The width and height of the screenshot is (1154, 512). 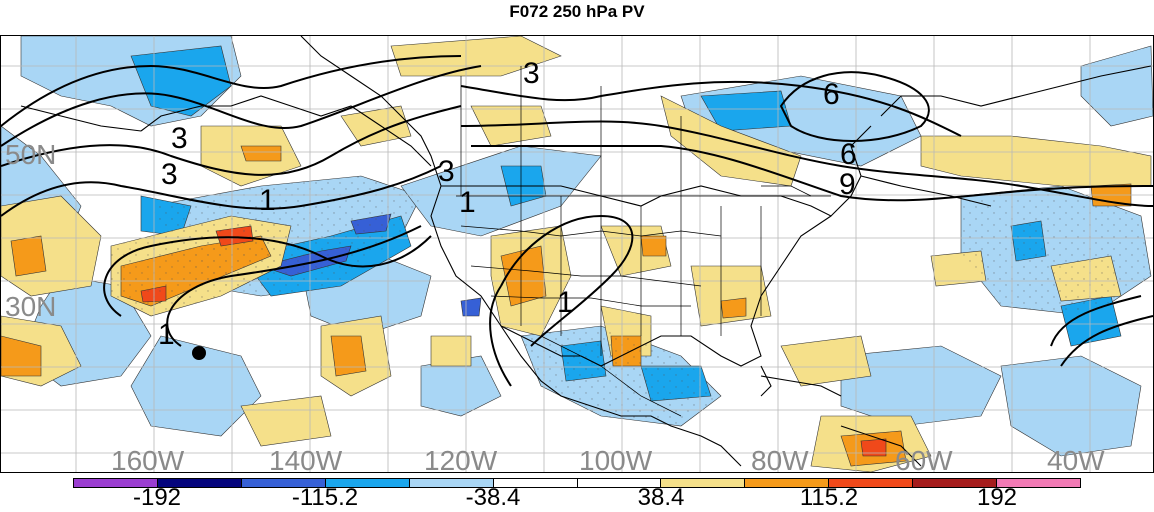 I want to click on colorbar, so click(x=577, y=483).